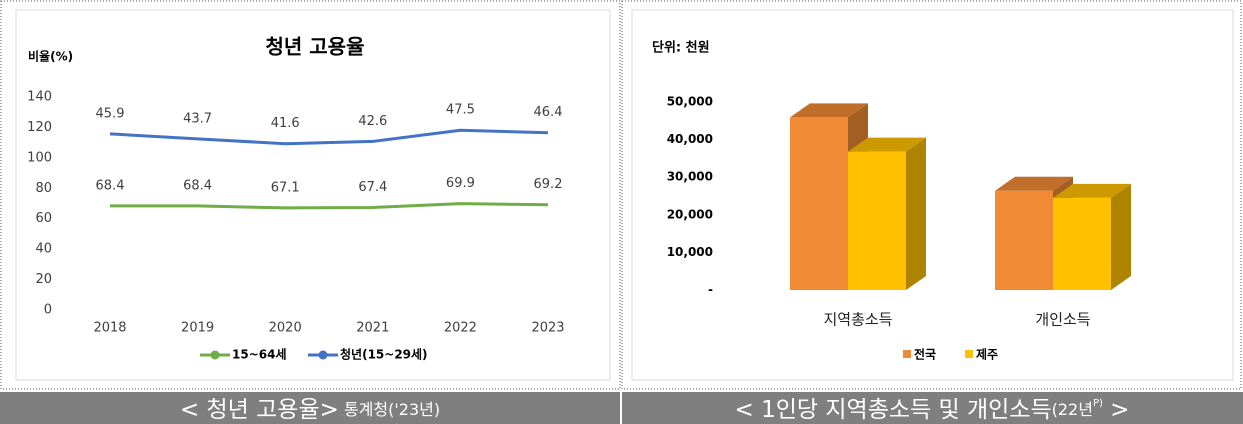 Image resolution: width=1243 pixels, height=424 pixels. Describe the element at coordinates (285, 187) in the screenshot. I see `data-label: 67.1` at that location.